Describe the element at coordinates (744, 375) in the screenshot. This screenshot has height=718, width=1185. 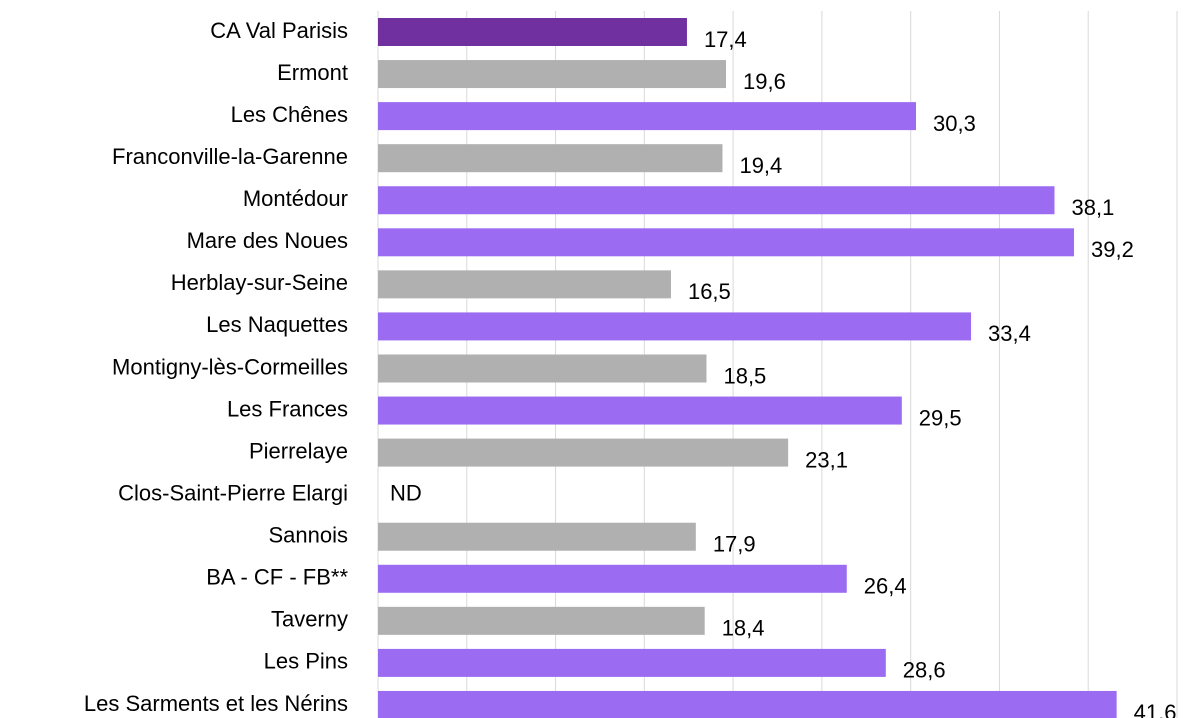
I see `value-label: 18,5` at that location.